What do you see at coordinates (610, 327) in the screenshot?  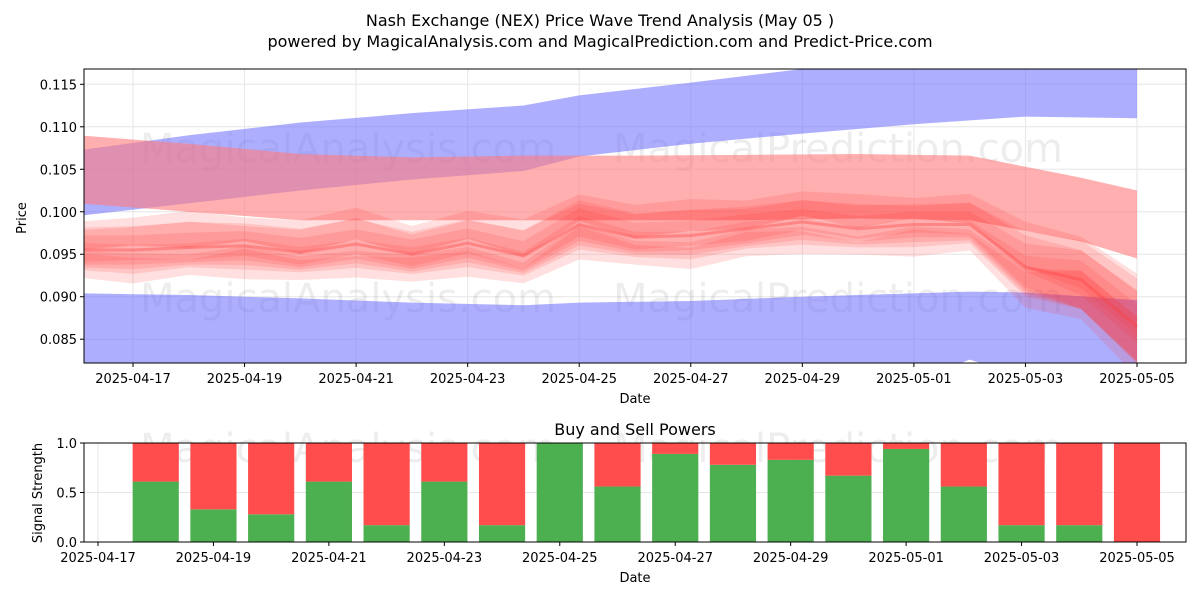 I see `lower-band-area` at bounding box center [610, 327].